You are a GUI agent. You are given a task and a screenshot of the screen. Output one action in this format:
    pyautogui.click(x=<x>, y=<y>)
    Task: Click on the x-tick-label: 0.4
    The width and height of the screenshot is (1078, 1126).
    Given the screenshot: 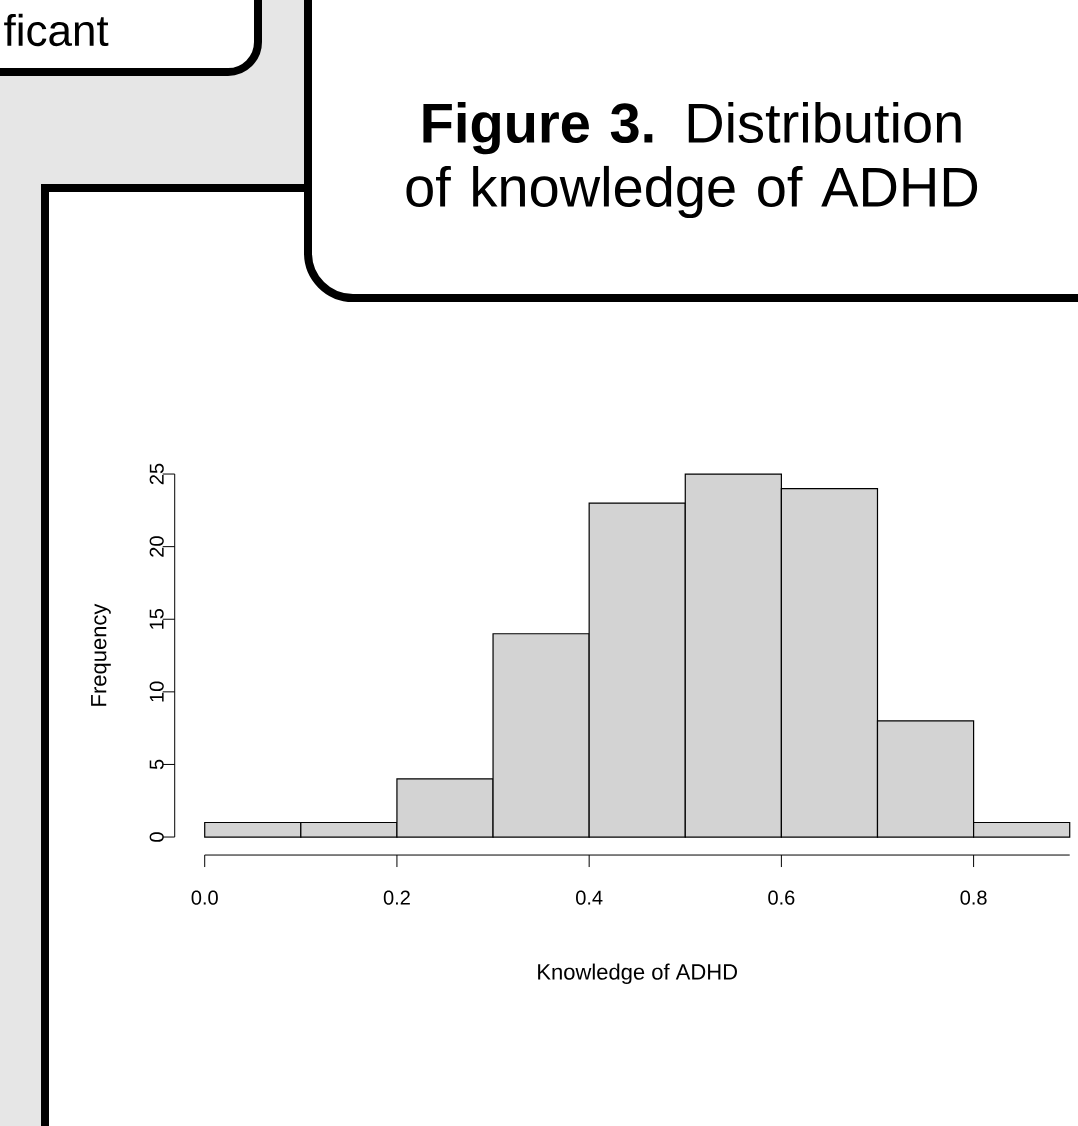 What is the action you would take?
    pyautogui.click(x=589, y=897)
    